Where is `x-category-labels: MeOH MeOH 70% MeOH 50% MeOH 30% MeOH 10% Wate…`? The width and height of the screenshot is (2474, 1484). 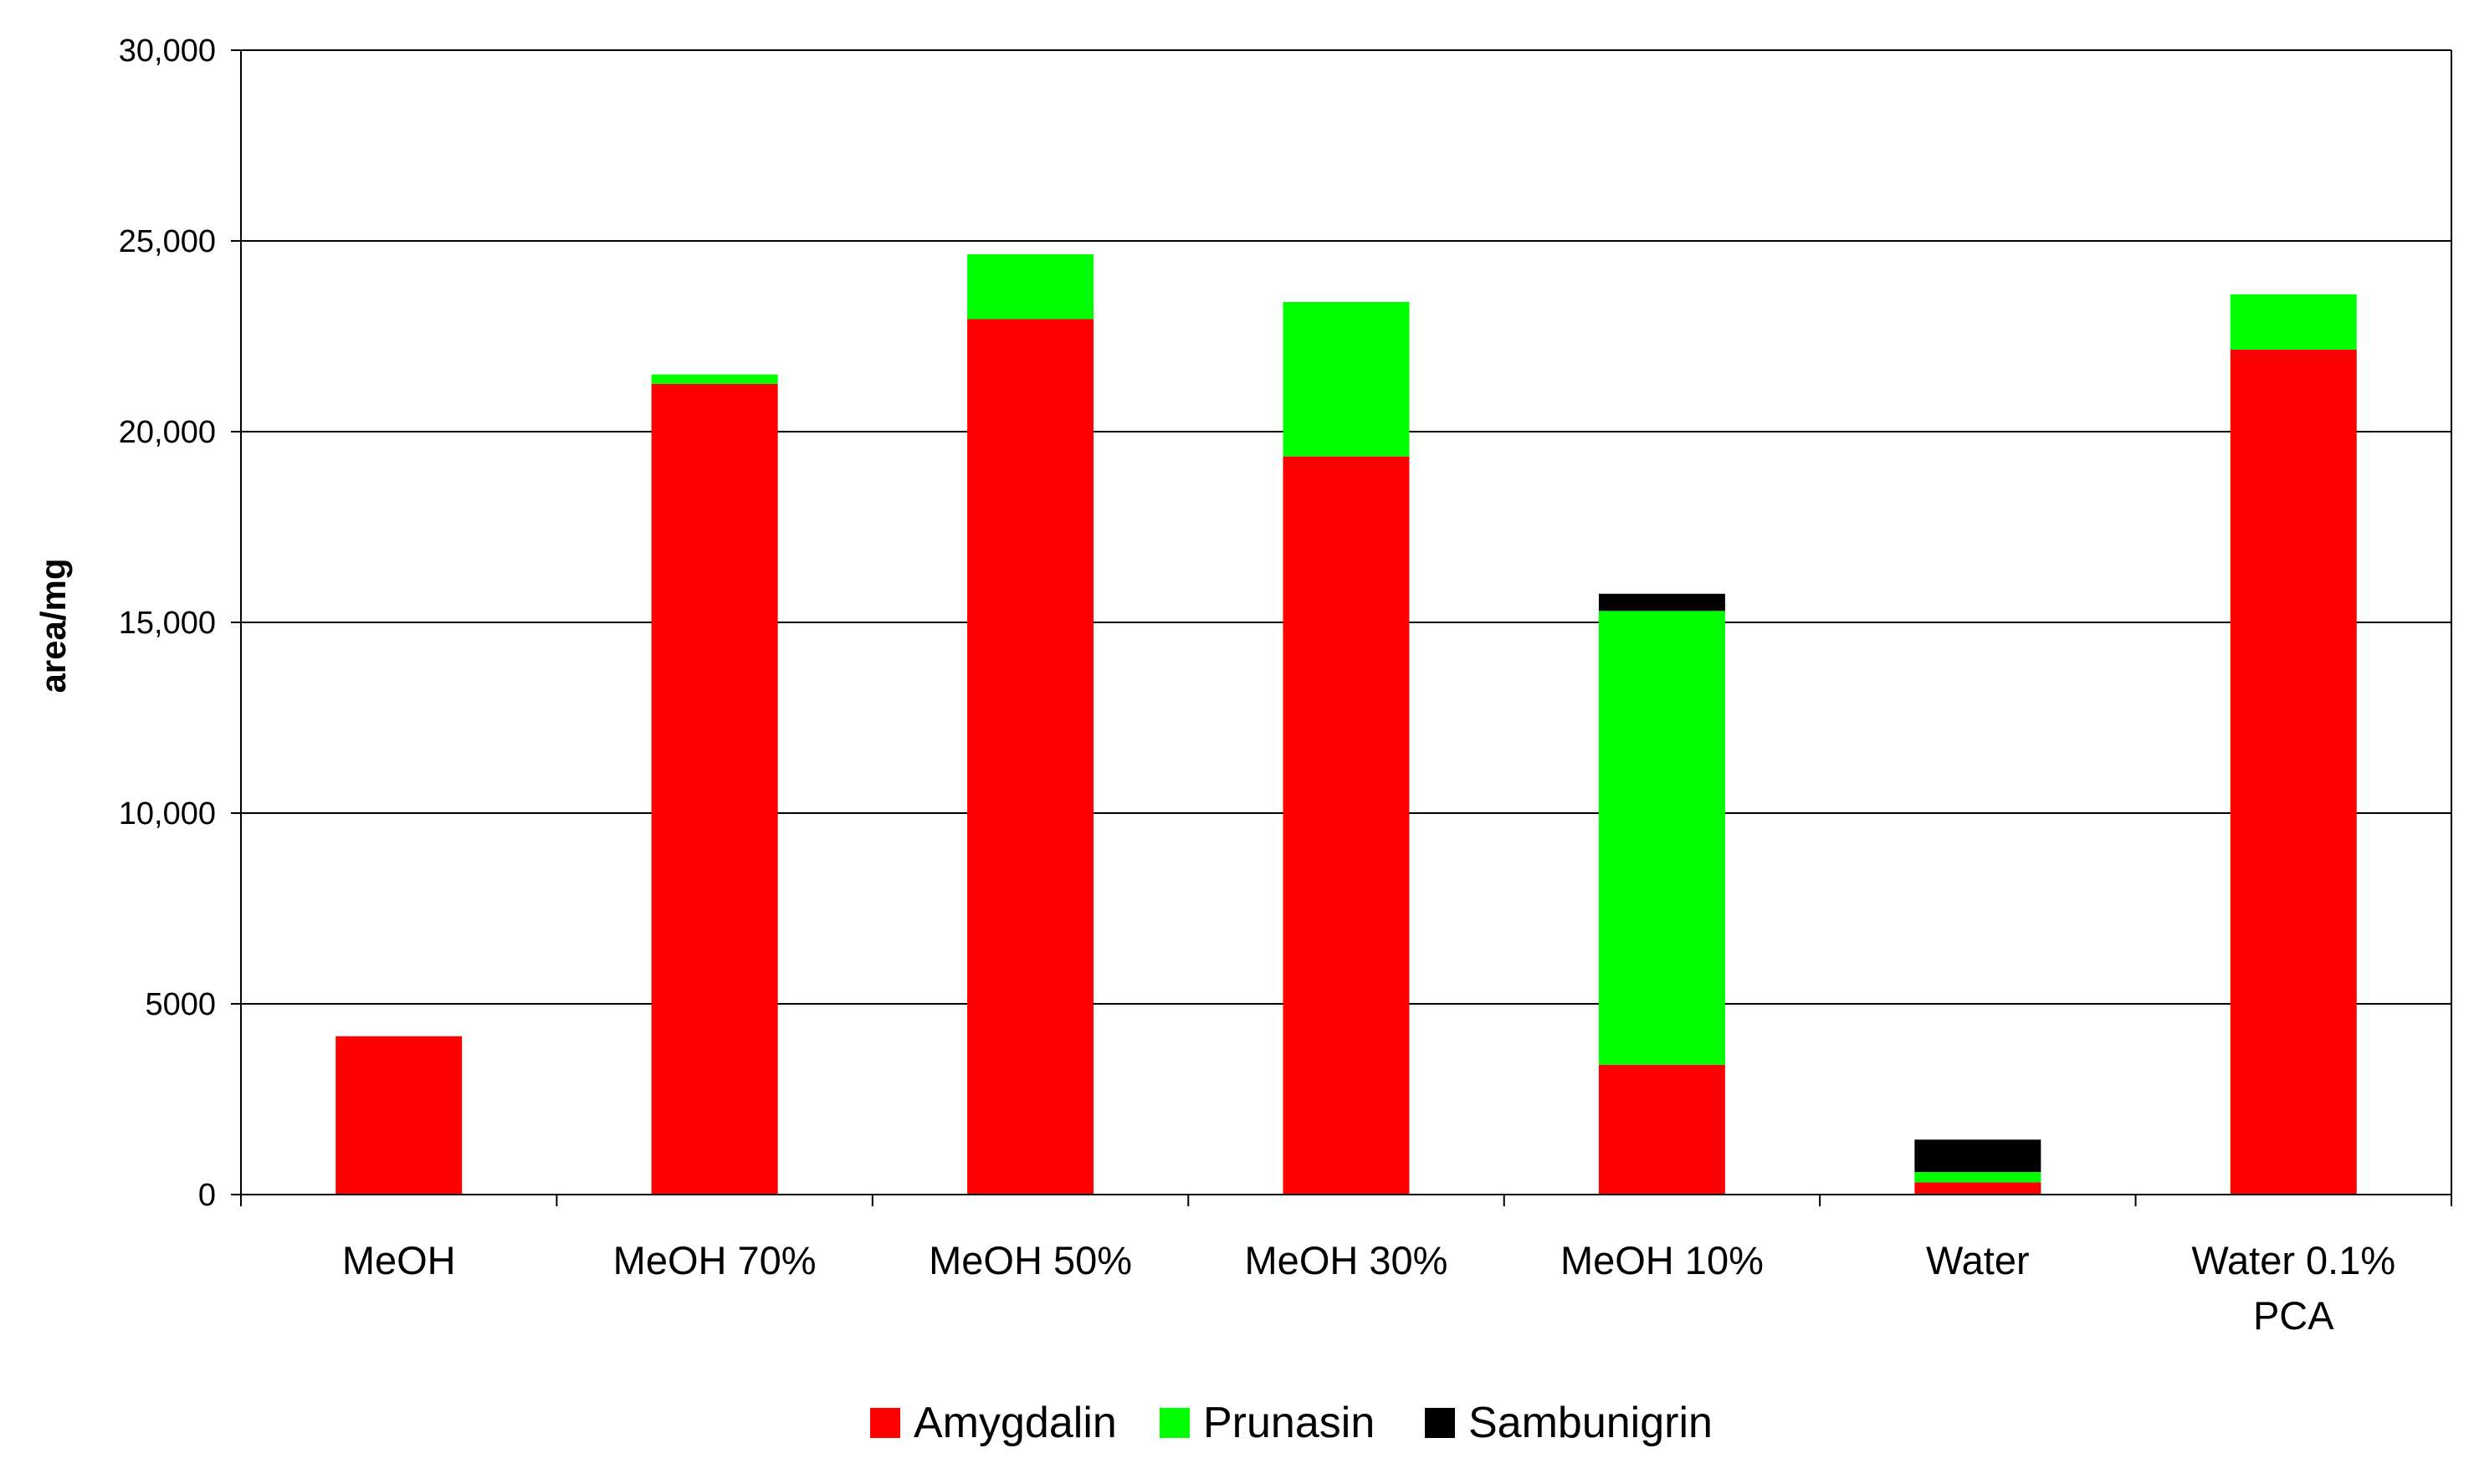
x-category-labels: MeOH MeOH 70% MeOH 50% MeOH 30% MeOH 10% Wate… is located at coordinates (1368, 1288).